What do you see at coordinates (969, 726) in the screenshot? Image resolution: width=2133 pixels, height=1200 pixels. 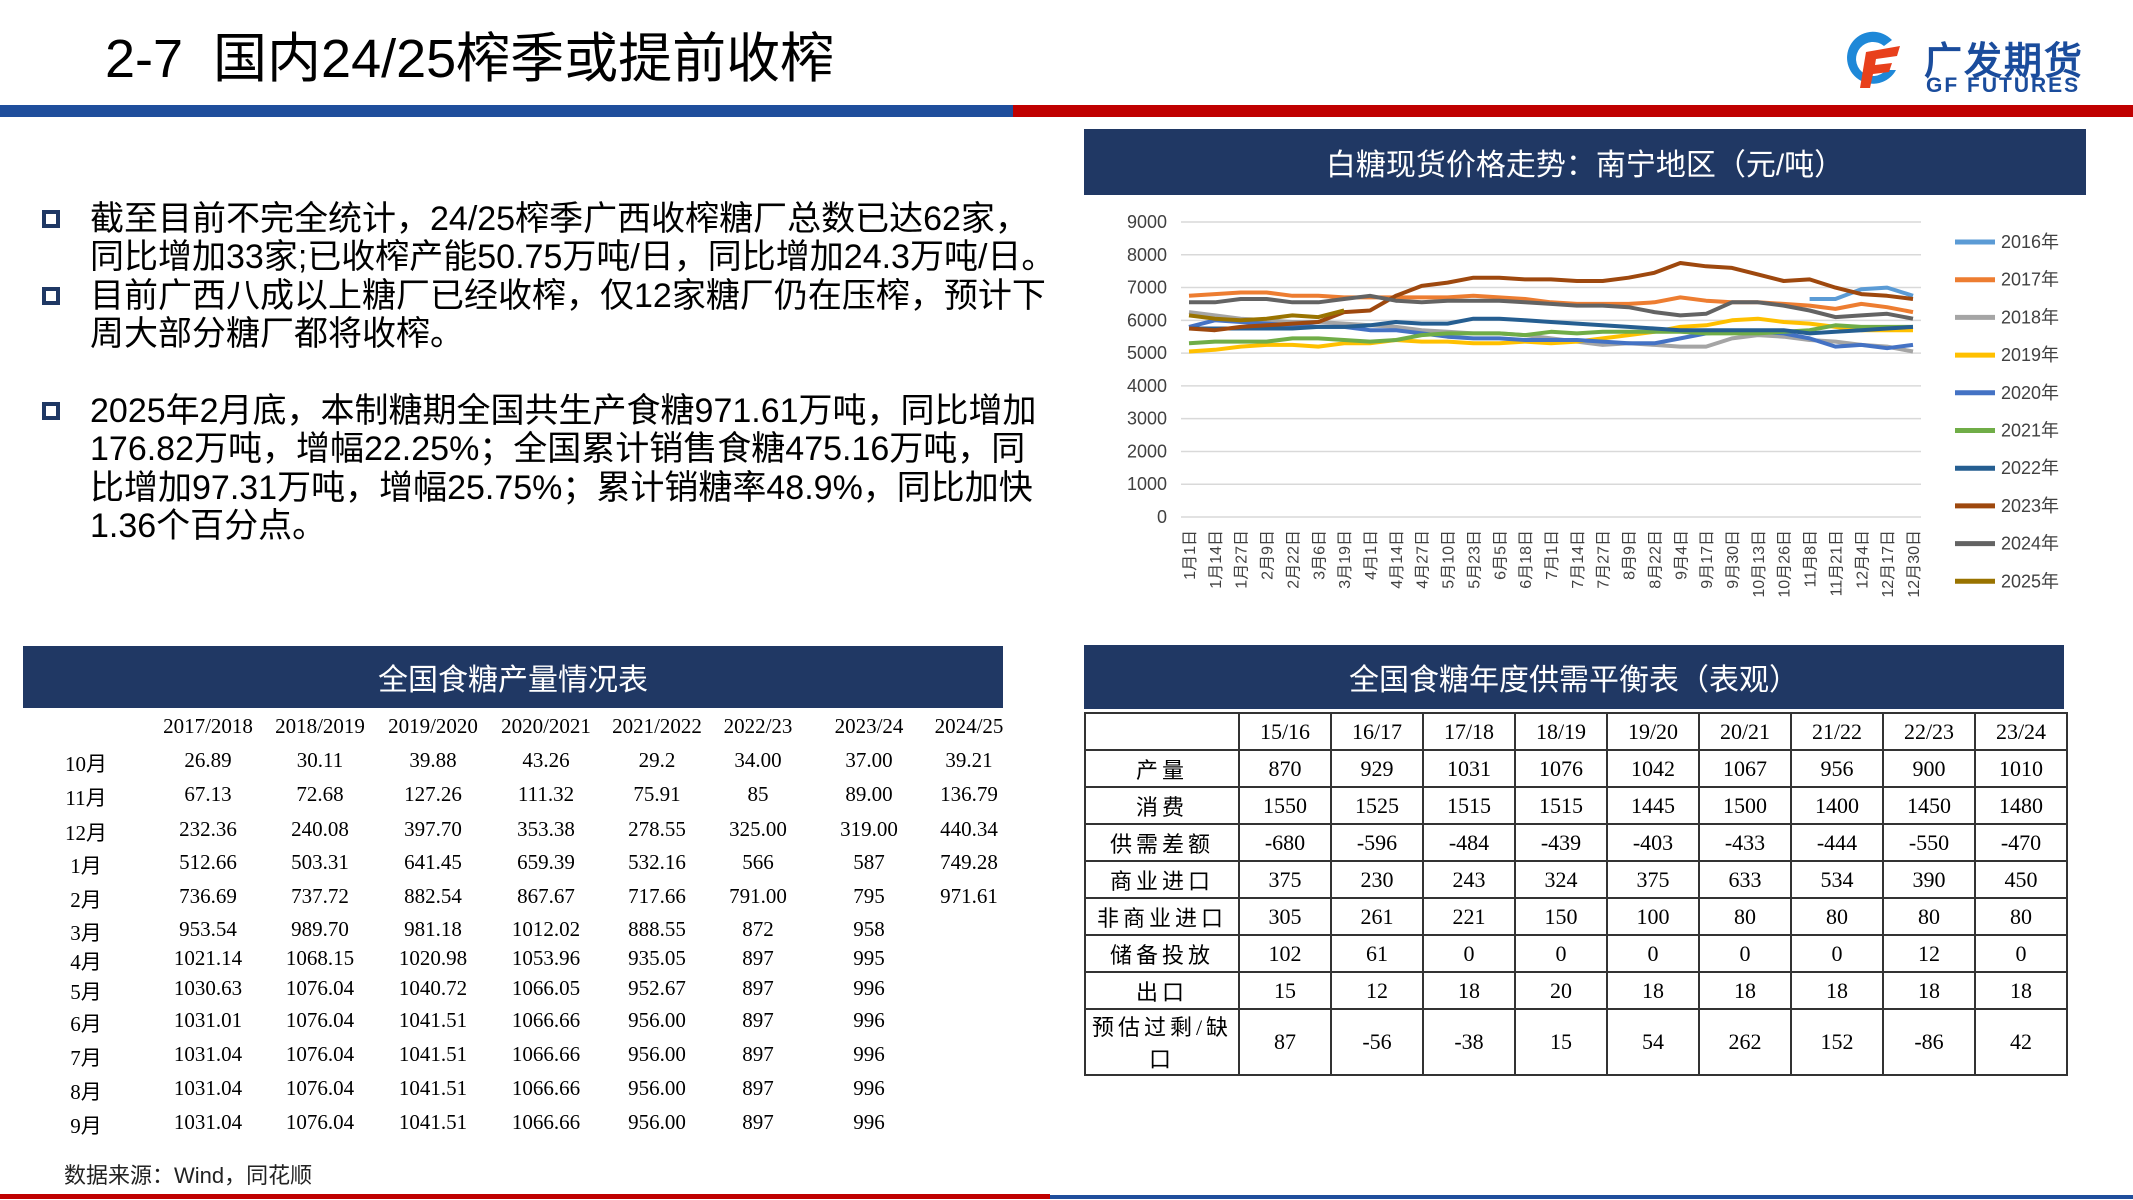 I see `column-header: 2024/25` at bounding box center [969, 726].